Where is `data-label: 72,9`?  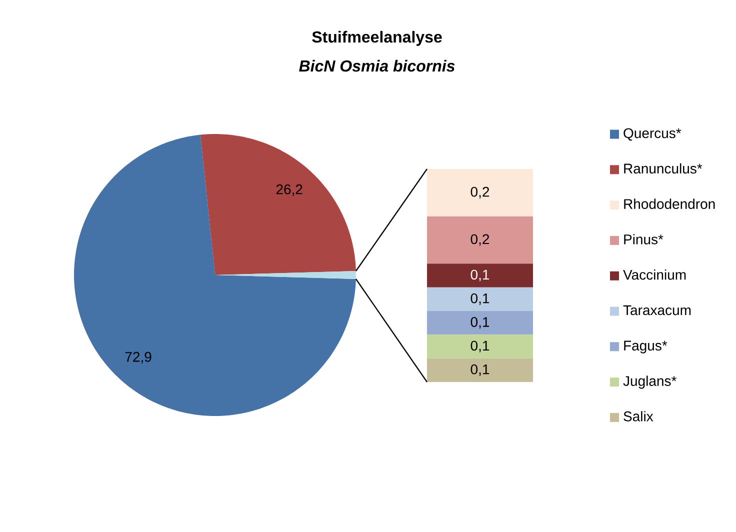 data-label: 72,9 is located at coordinates (138, 358).